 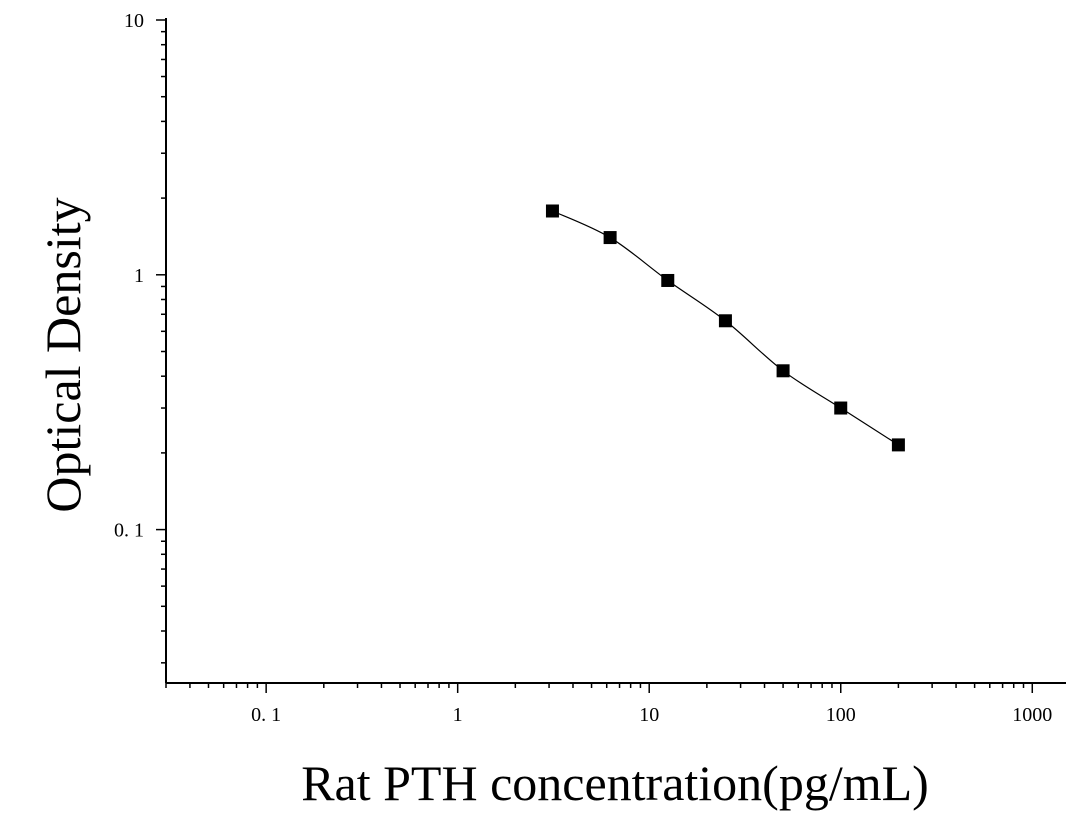 I want to click on y-tick-label: 10, so click(x=134, y=21).